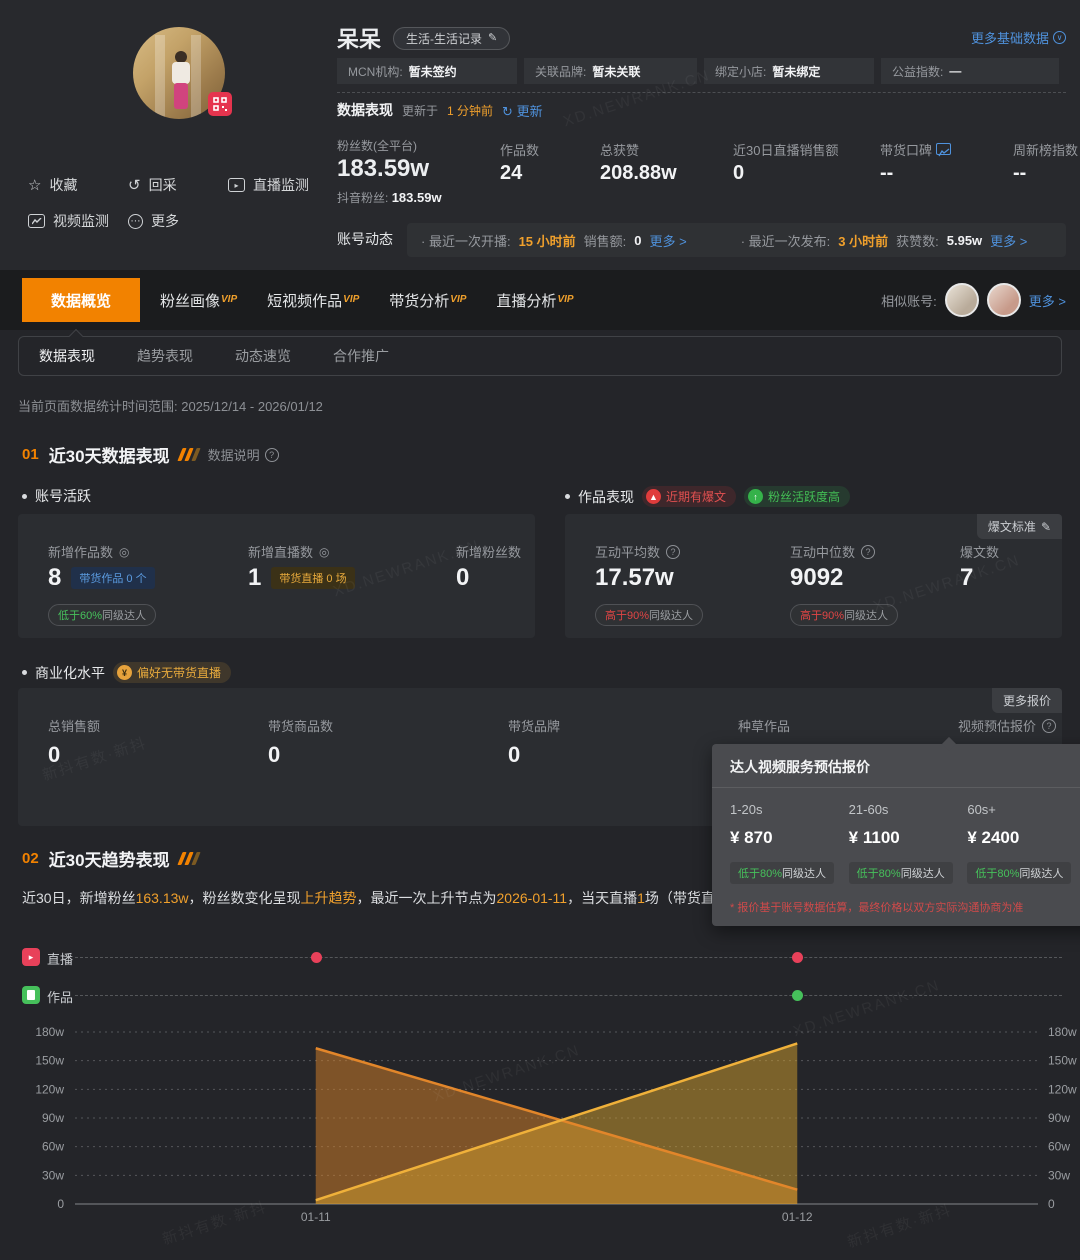  What do you see at coordinates (547, 241) in the screenshot?
I see `last-live-time: 15 小时前` at bounding box center [547, 241].